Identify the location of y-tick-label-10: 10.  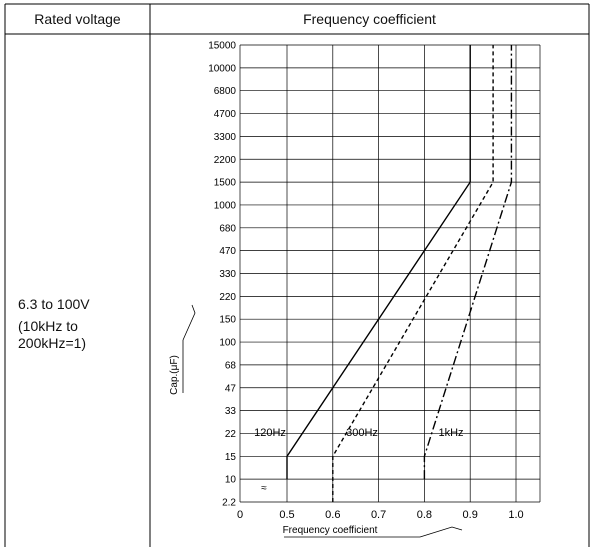
(231, 480).